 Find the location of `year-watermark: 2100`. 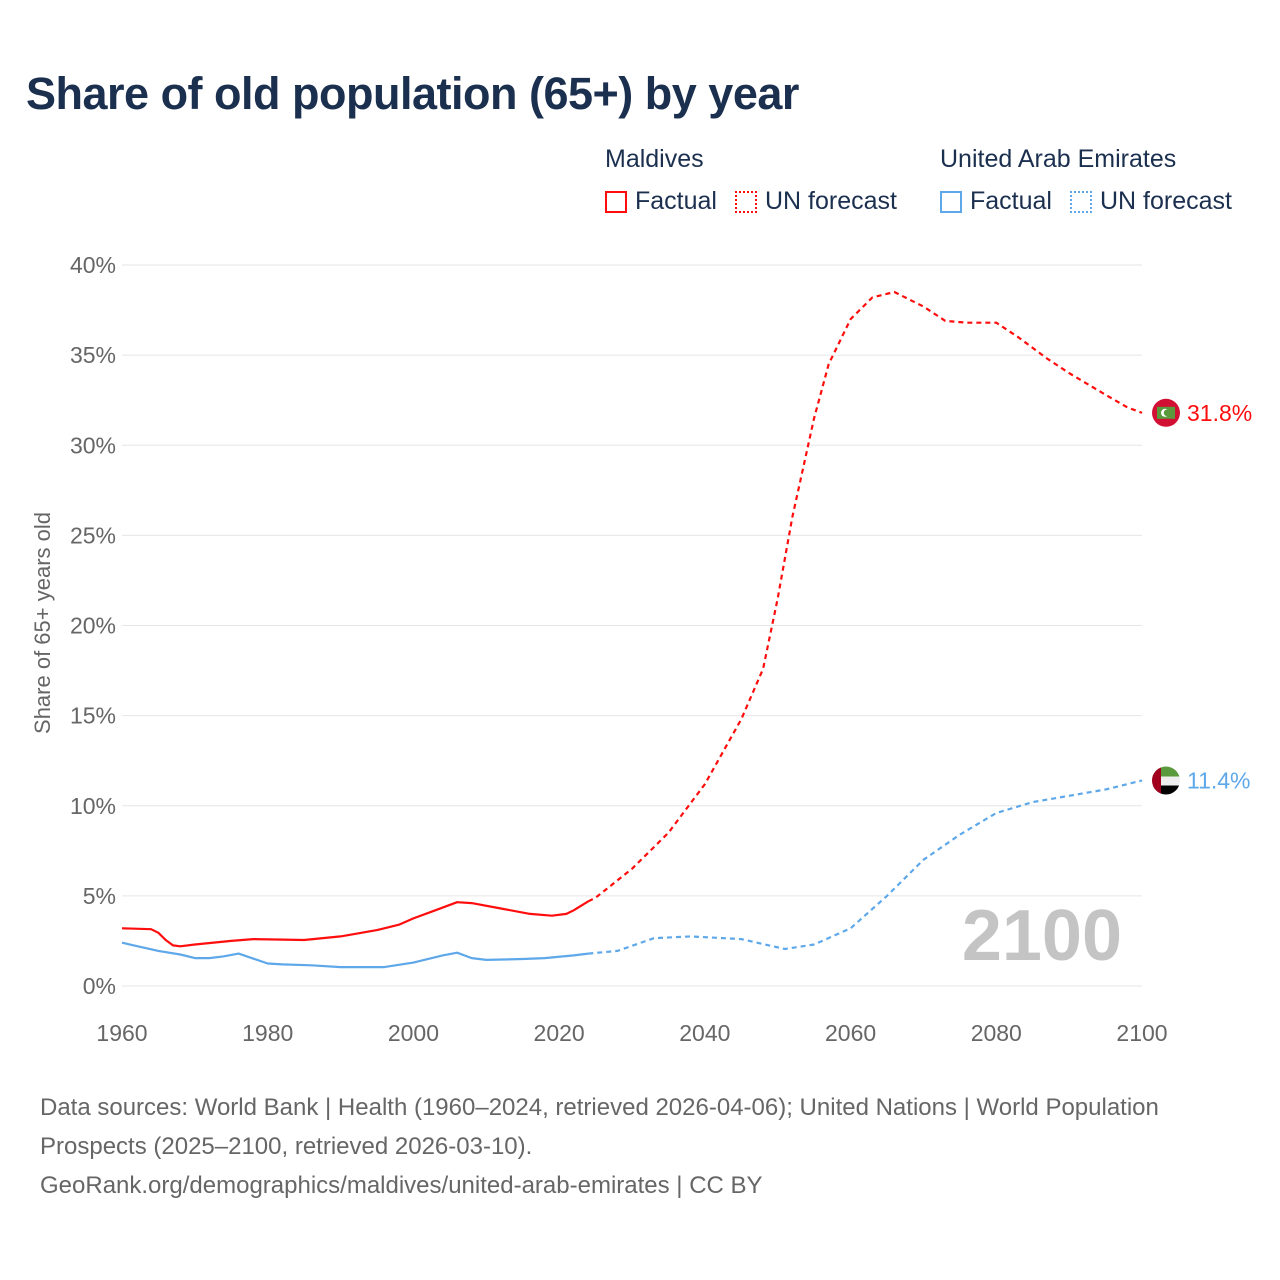

year-watermark: 2100 is located at coordinates (1041, 936).